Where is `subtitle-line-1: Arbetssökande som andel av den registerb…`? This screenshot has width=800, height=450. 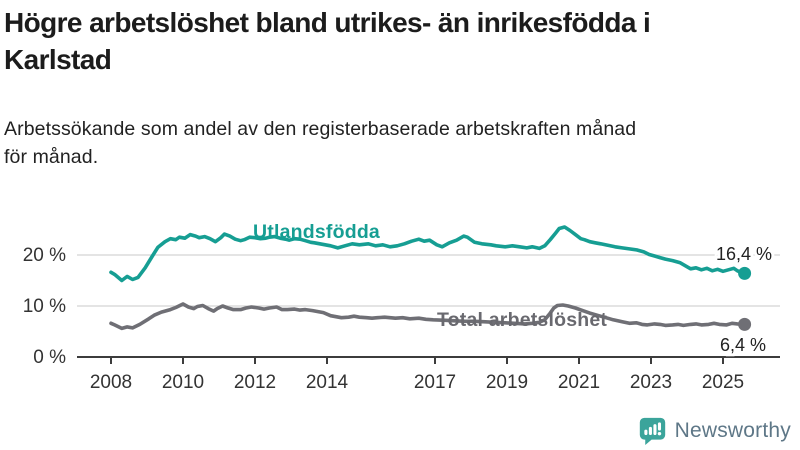
subtitle-line-1: Arbetssökande som andel av den registerb… is located at coordinates (320, 129).